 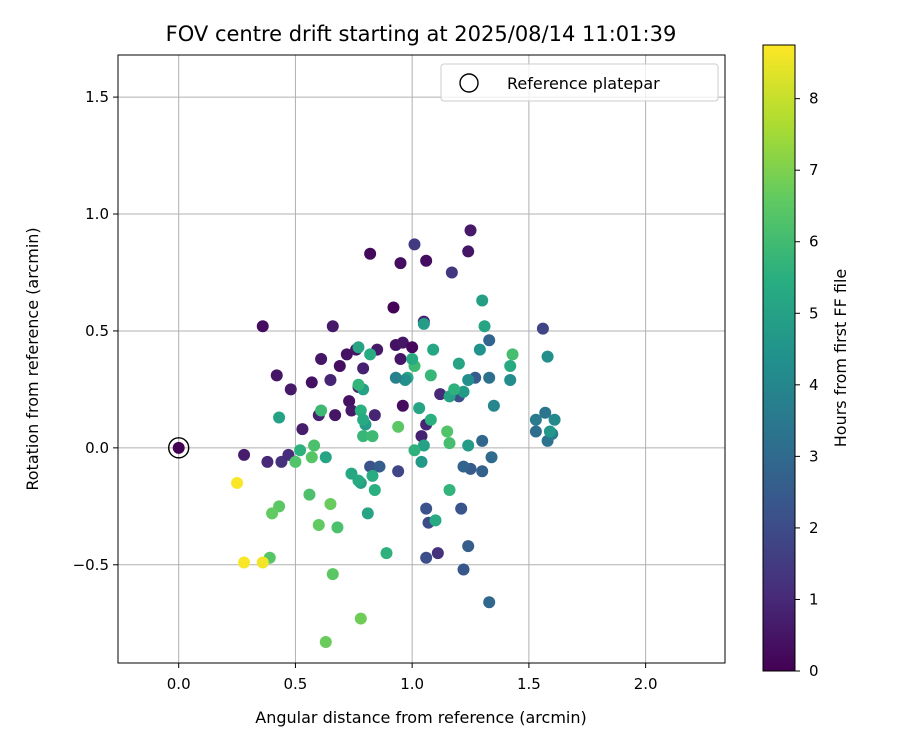 I want to click on legend-reference-circle-icon, so click(x=469, y=83).